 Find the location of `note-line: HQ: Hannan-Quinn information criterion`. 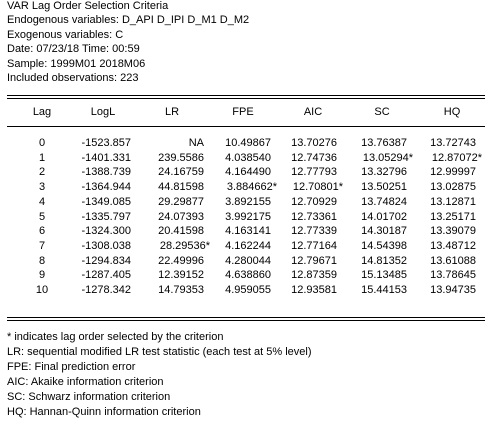

note-line: HQ: Hannan-Quinn information criterion is located at coordinates (104, 412).